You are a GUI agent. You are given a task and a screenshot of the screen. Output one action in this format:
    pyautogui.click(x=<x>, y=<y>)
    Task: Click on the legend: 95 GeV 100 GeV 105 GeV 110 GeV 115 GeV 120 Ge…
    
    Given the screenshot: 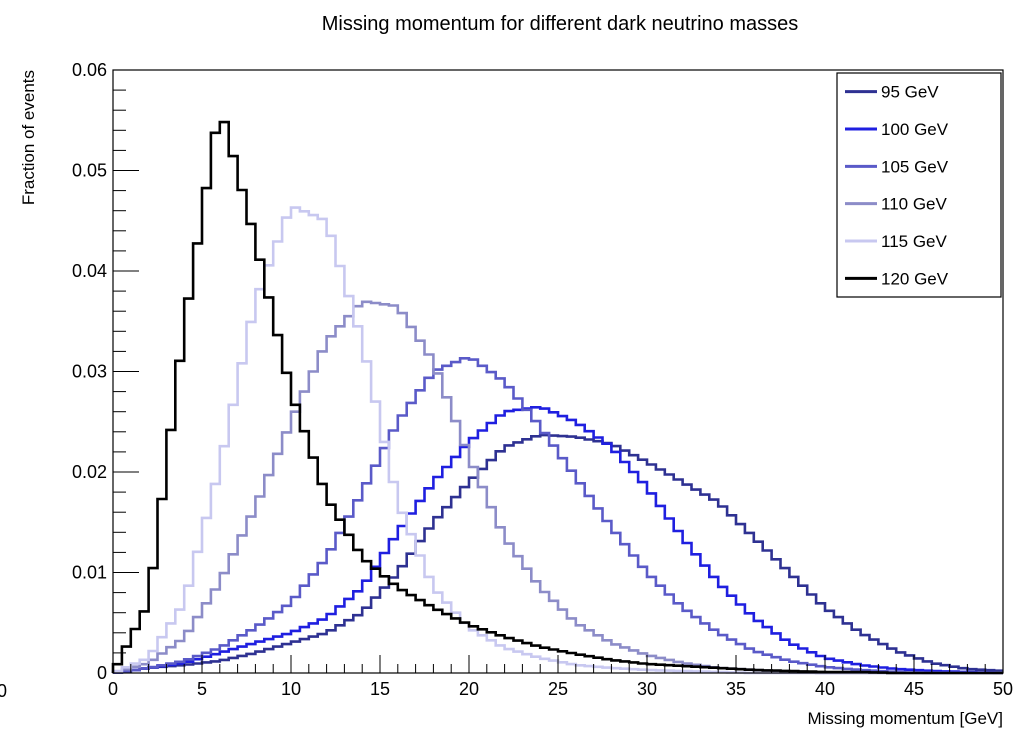 What is the action you would take?
    pyautogui.click(x=919, y=185)
    